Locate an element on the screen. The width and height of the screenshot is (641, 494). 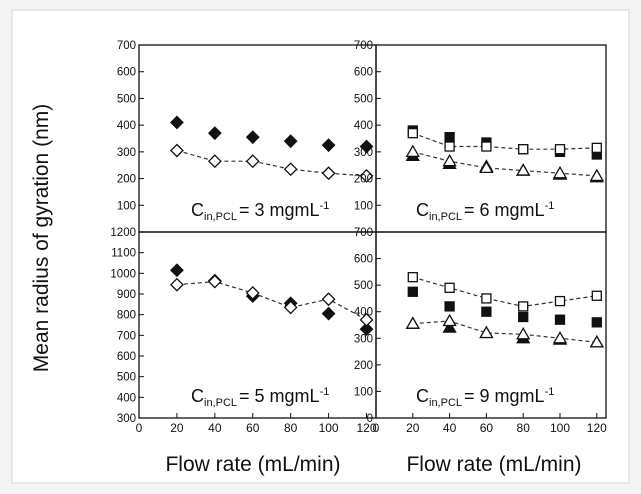
series-diamond-filled is located at coordinates (272, 134).